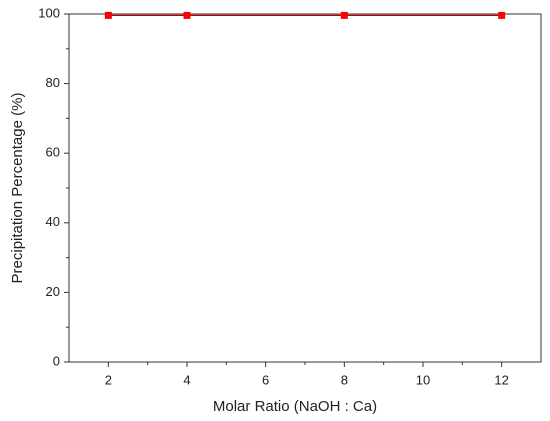  Describe the element at coordinates (53, 221) in the screenshot. I see `y-tick-label: 40` at that location.